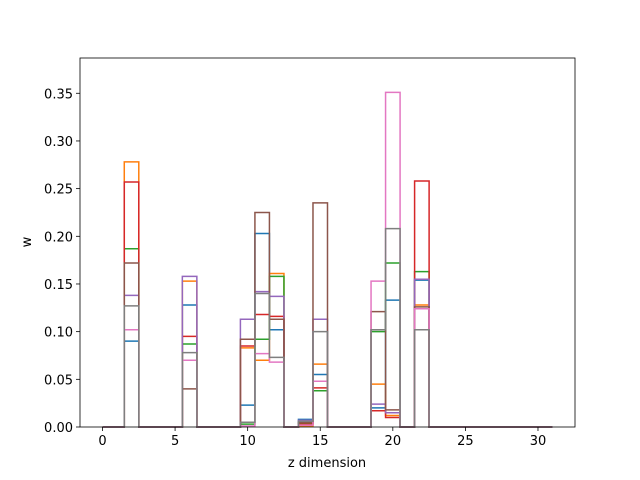 The image size is (640, 480). I want to click on x-axis-label: z dimension, so click(327, 463).